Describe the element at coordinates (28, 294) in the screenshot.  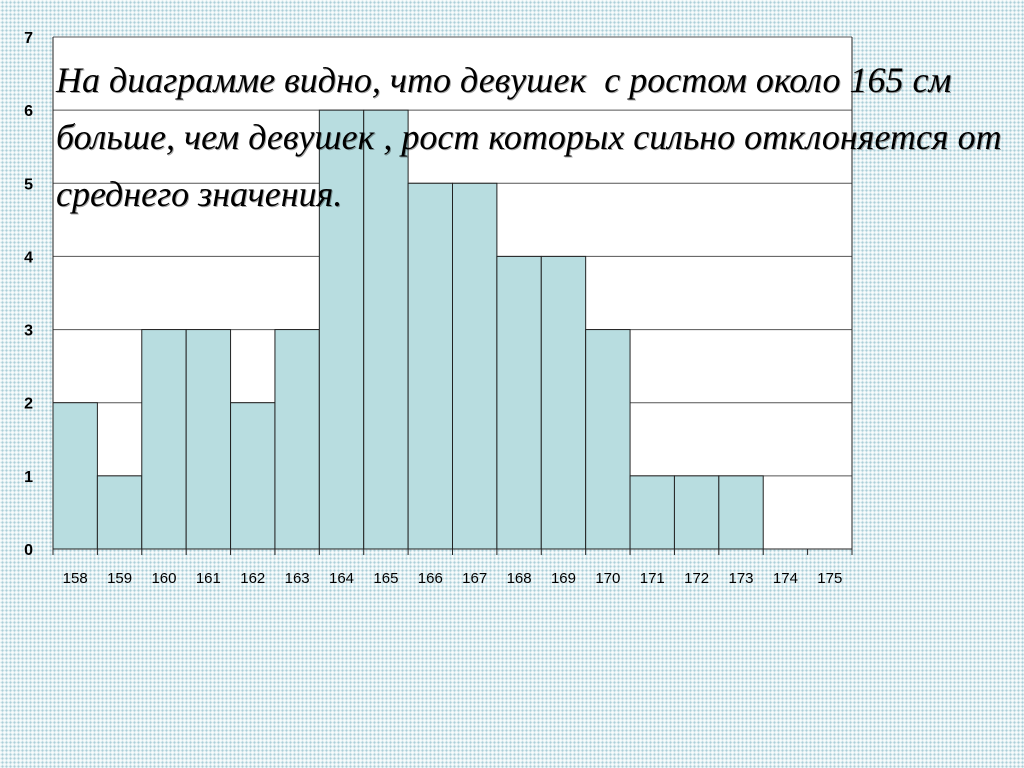
I see `y-tick-labels: 0 1 2 3 4 5 6 7` at that location.